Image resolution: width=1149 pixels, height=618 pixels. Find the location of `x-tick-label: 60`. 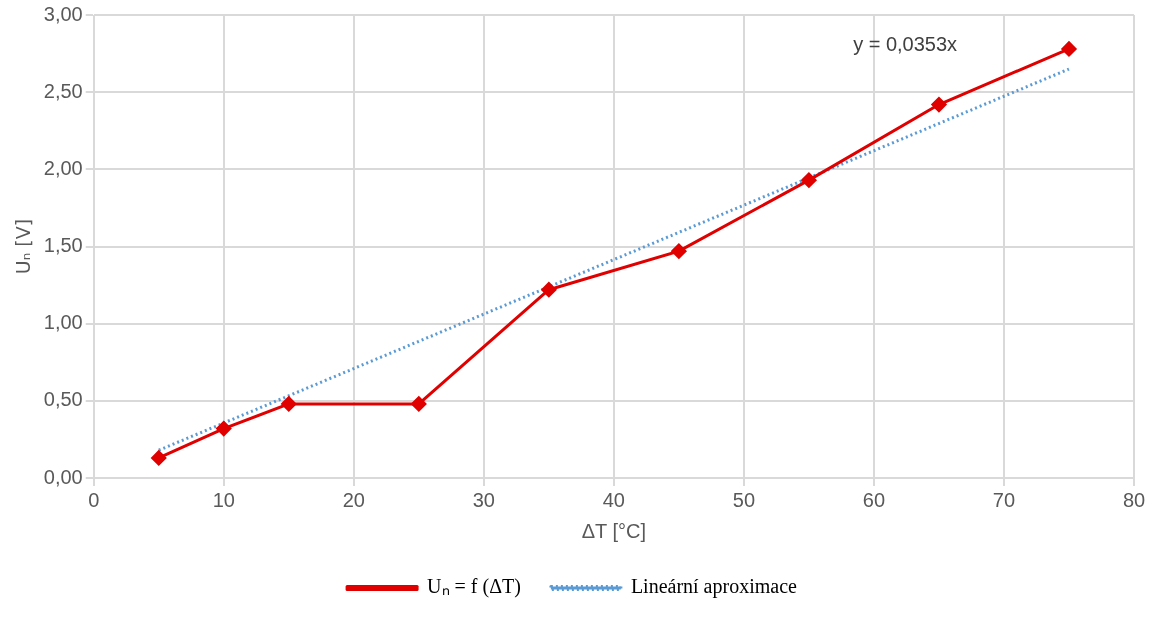

x-tick-label: 60 is located at coordinates (874, 499).